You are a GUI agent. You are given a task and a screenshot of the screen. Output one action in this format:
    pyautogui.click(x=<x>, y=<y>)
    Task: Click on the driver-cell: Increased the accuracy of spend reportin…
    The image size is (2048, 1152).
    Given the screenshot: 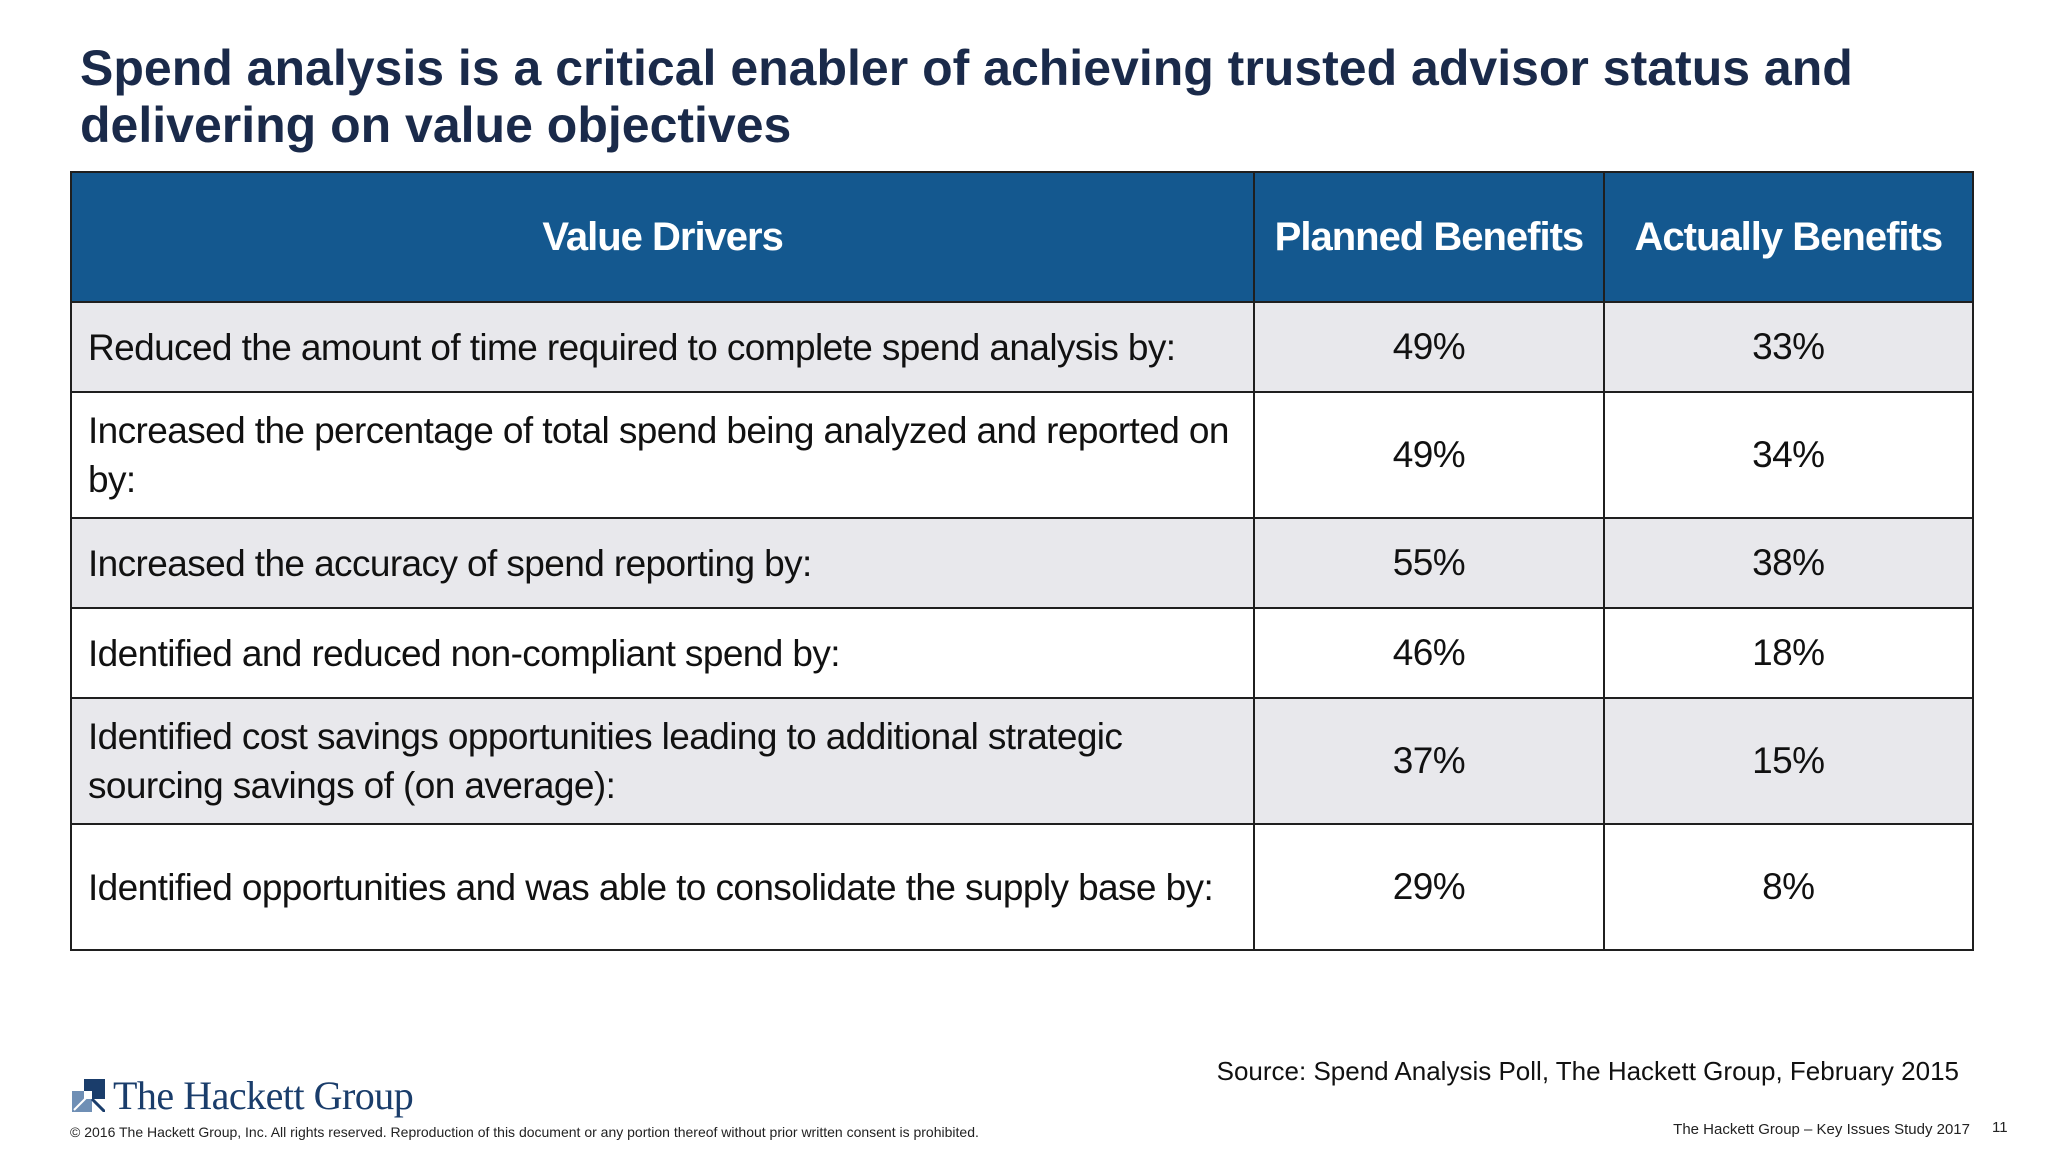 What is the action you would take?
    pyautogui.click(x=662, y=563)
    